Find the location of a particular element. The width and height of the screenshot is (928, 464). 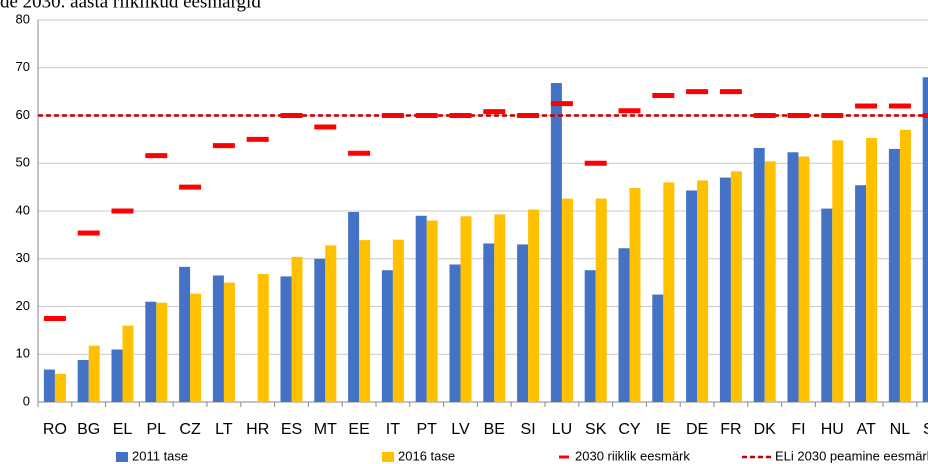

x-tick-label: RO is located at coordinates (55, 429).